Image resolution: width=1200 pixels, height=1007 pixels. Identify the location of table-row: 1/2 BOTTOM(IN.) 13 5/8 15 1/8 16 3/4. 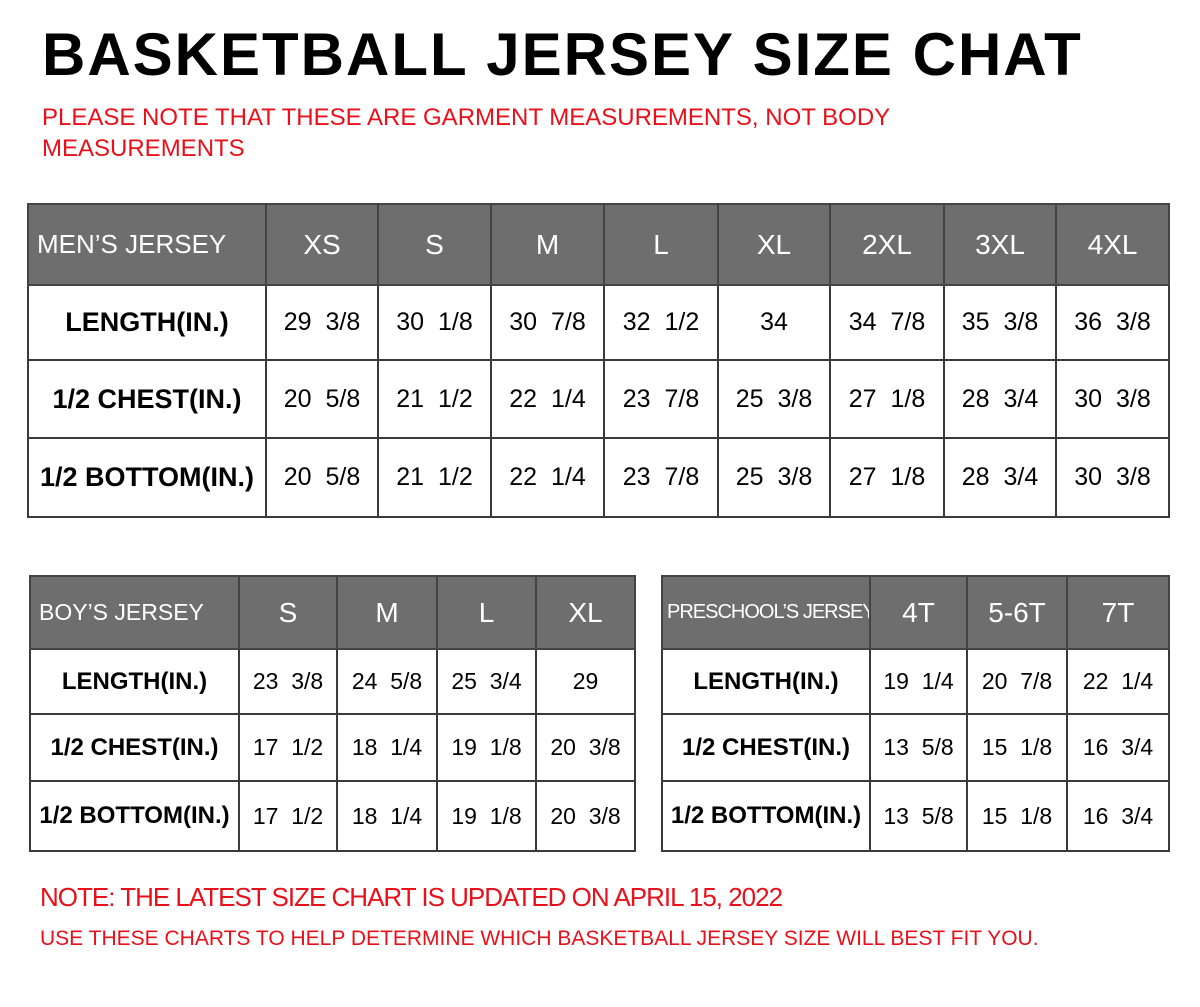
(915, 816).